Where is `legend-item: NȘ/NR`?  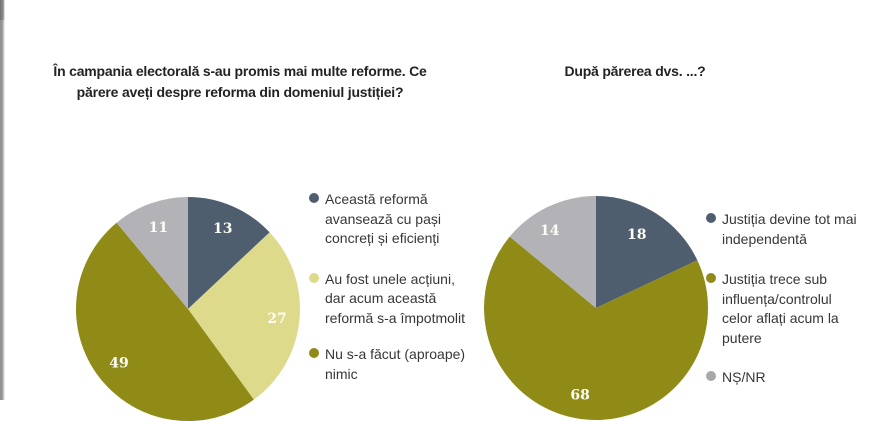
legend-item: NȘ/NR is located at coordinates (786, 378).